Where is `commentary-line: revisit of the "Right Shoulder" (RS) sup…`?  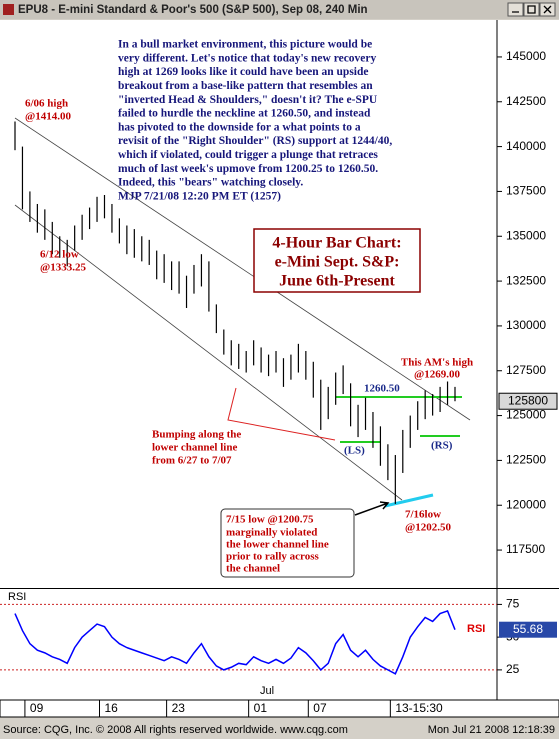
commentary-line: revisit of the "Right Shoulder" (RS) sup… is located at coordinates (255, 141).